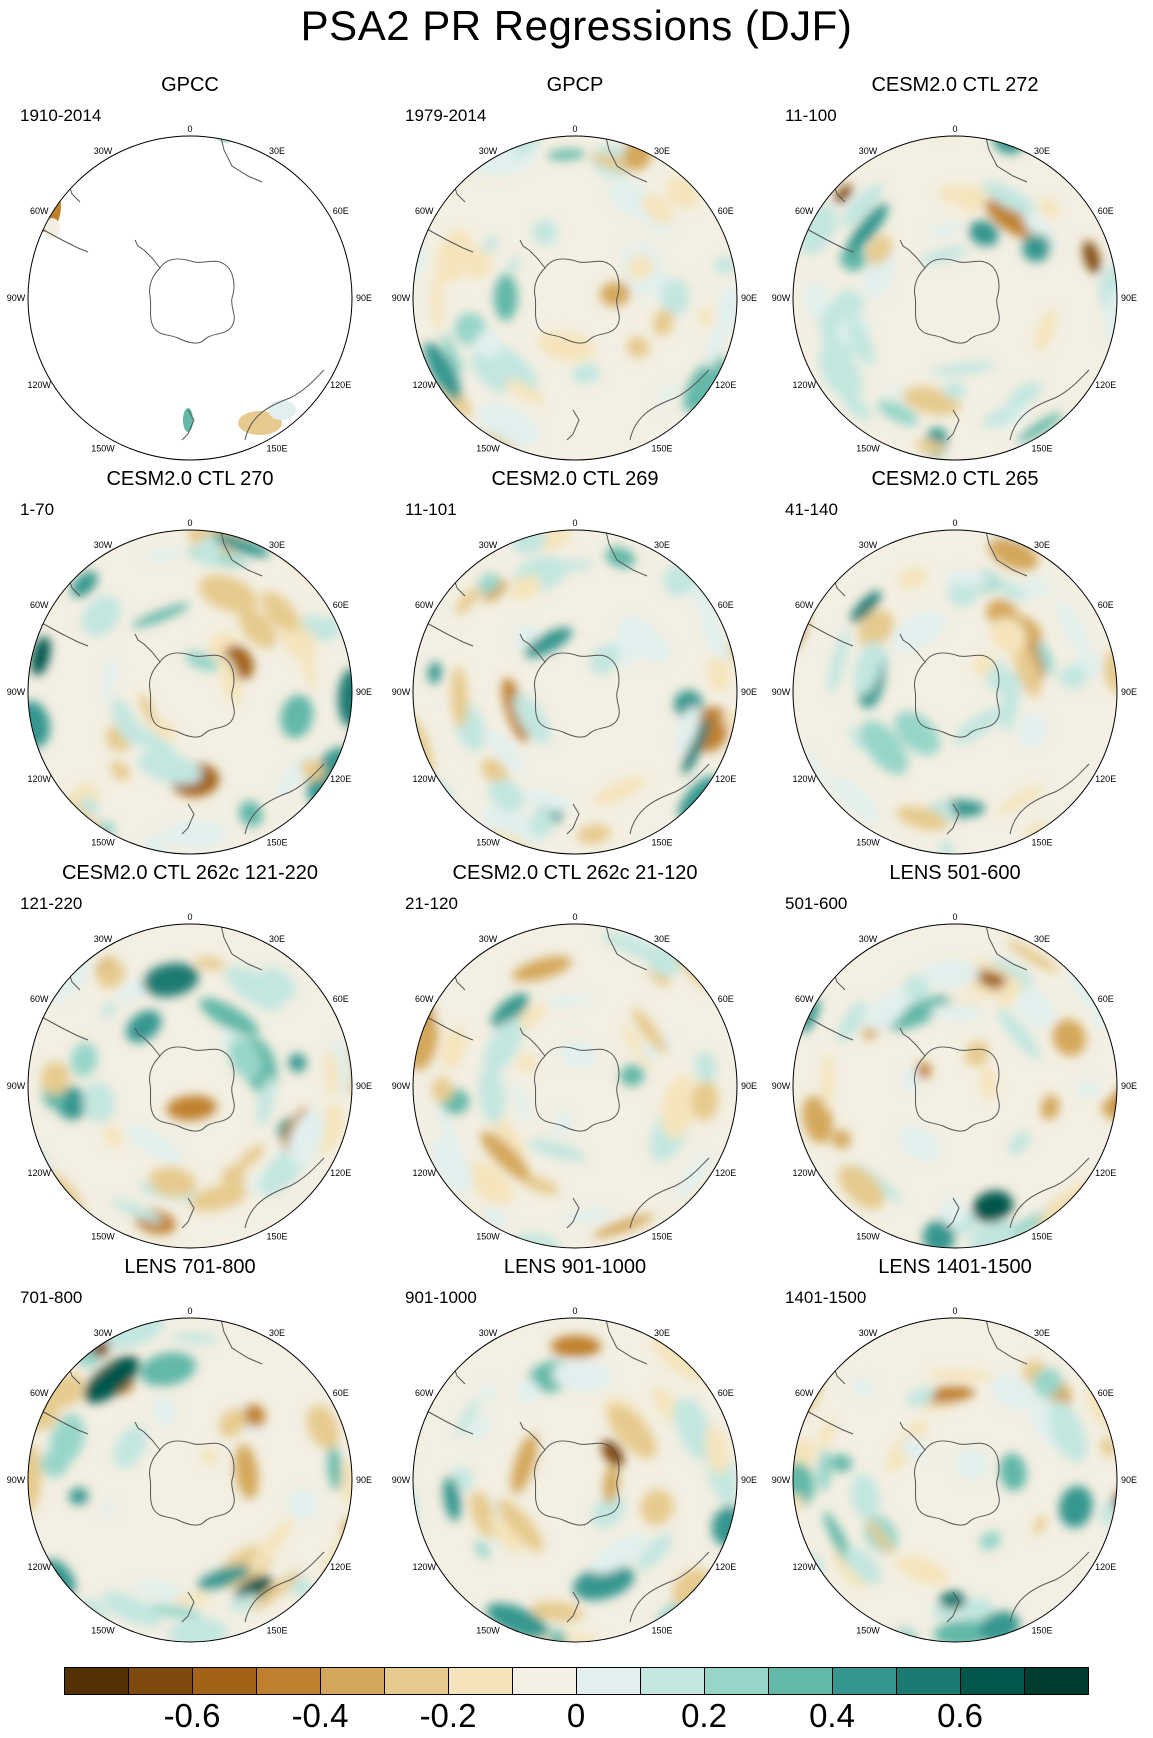 This screenshot has height=1738, width=1153. I want to click on panel-title: CESM2.0 CTL 272, so click(955, 85).